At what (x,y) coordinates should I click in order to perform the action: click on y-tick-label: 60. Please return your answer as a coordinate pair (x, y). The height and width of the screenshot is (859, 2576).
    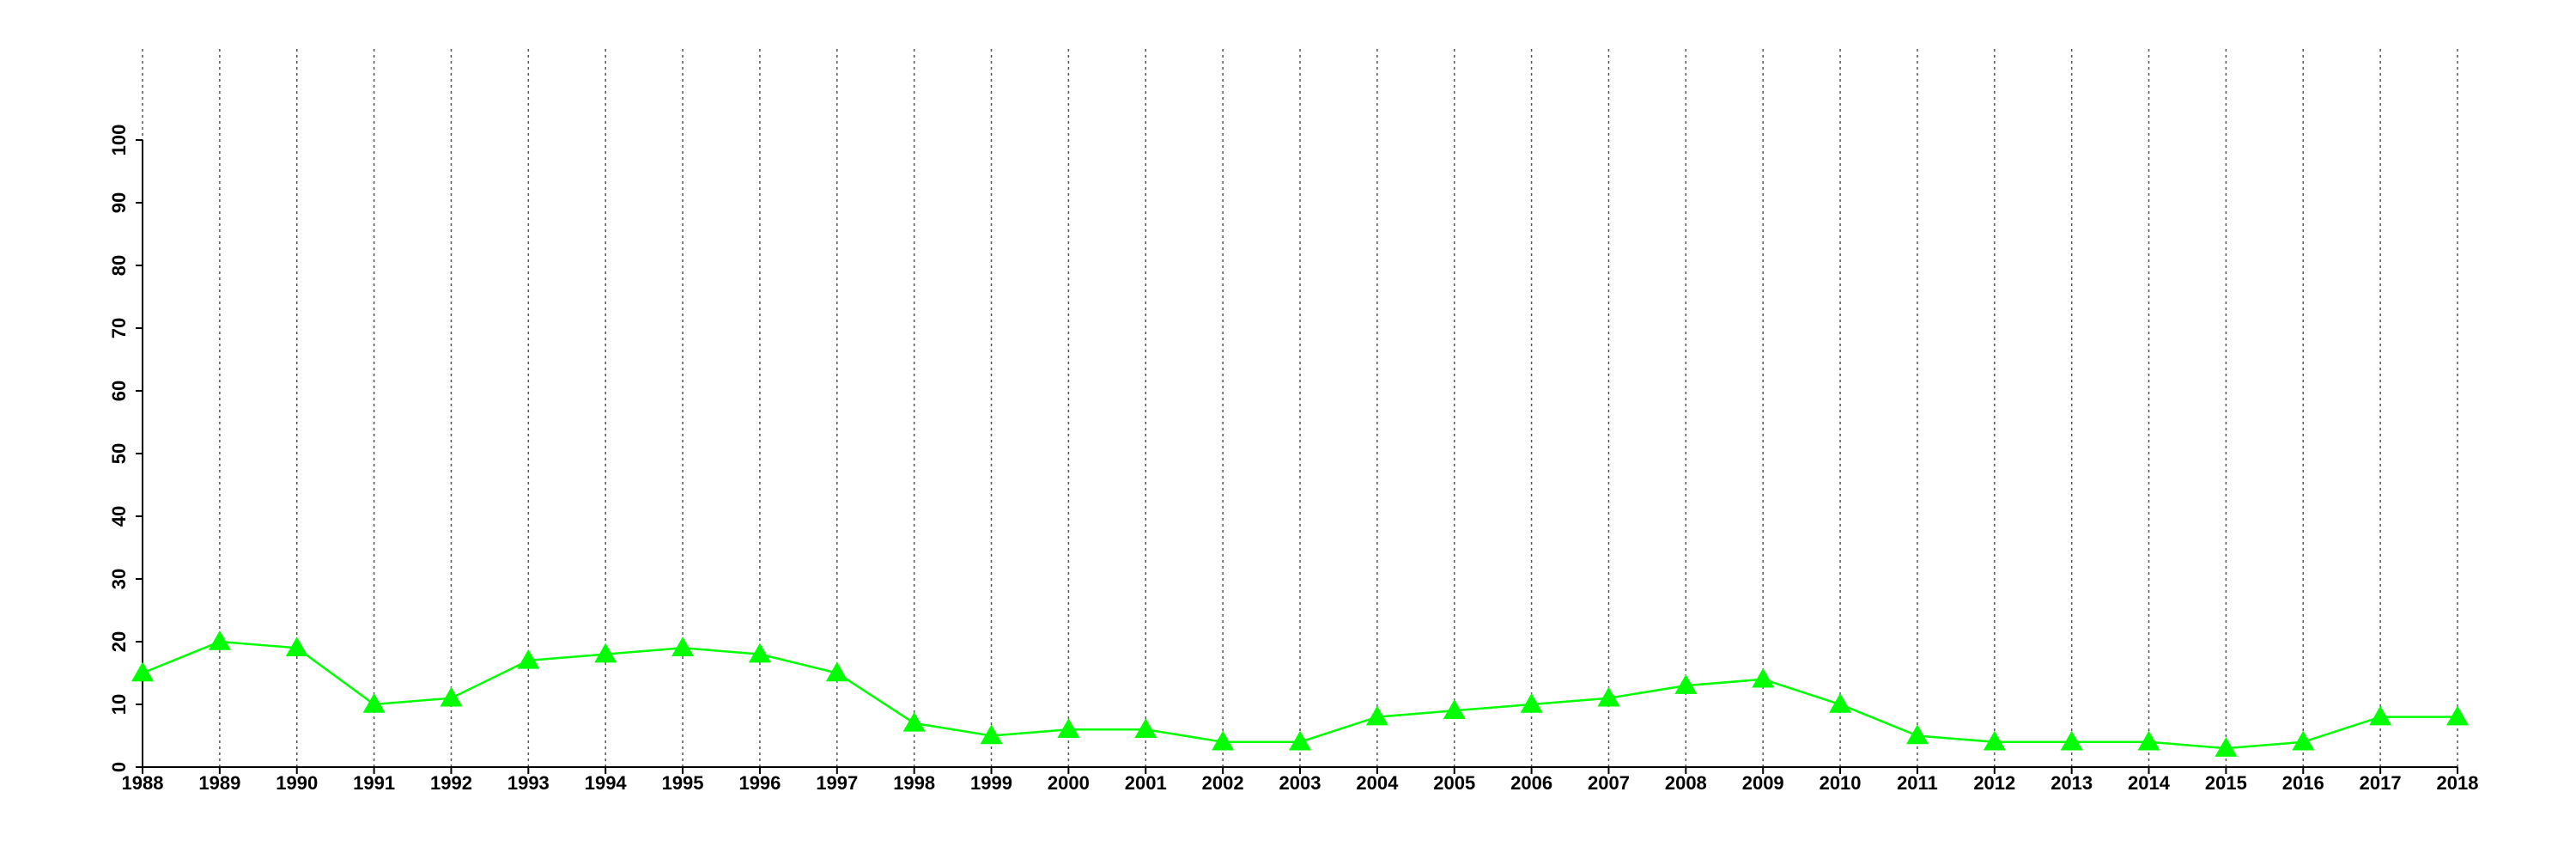
    Looking at the image, I should click on (119, 391).